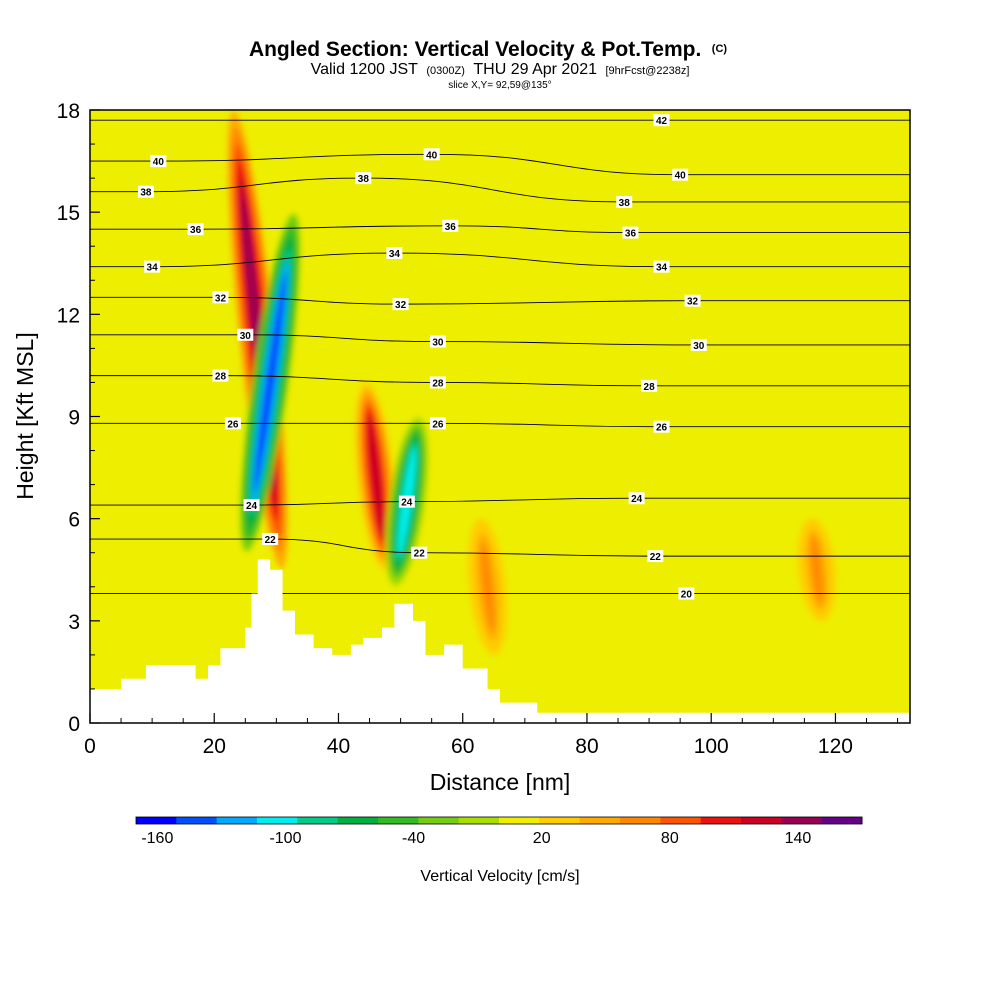  Describe the element at coordinates (535, 69) in the screenshot. I see `valid-date: THU 29 Apr 2021` at that location.